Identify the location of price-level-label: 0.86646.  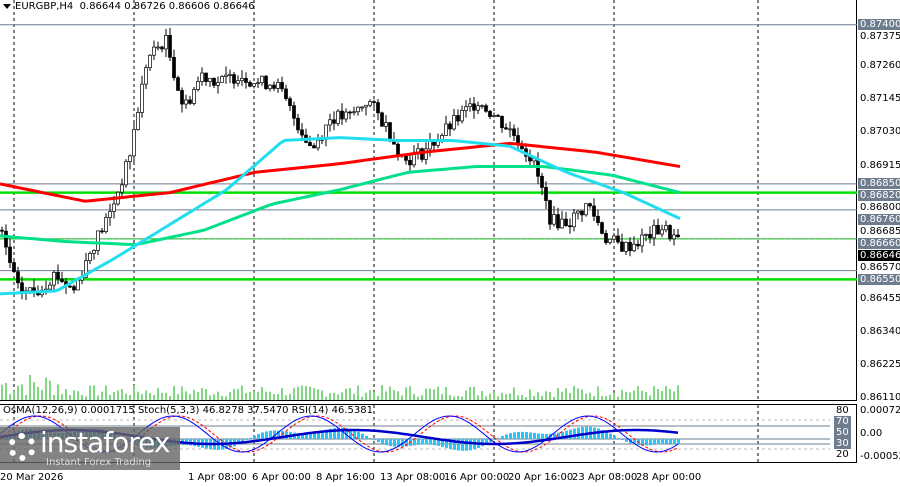
(879, 256).